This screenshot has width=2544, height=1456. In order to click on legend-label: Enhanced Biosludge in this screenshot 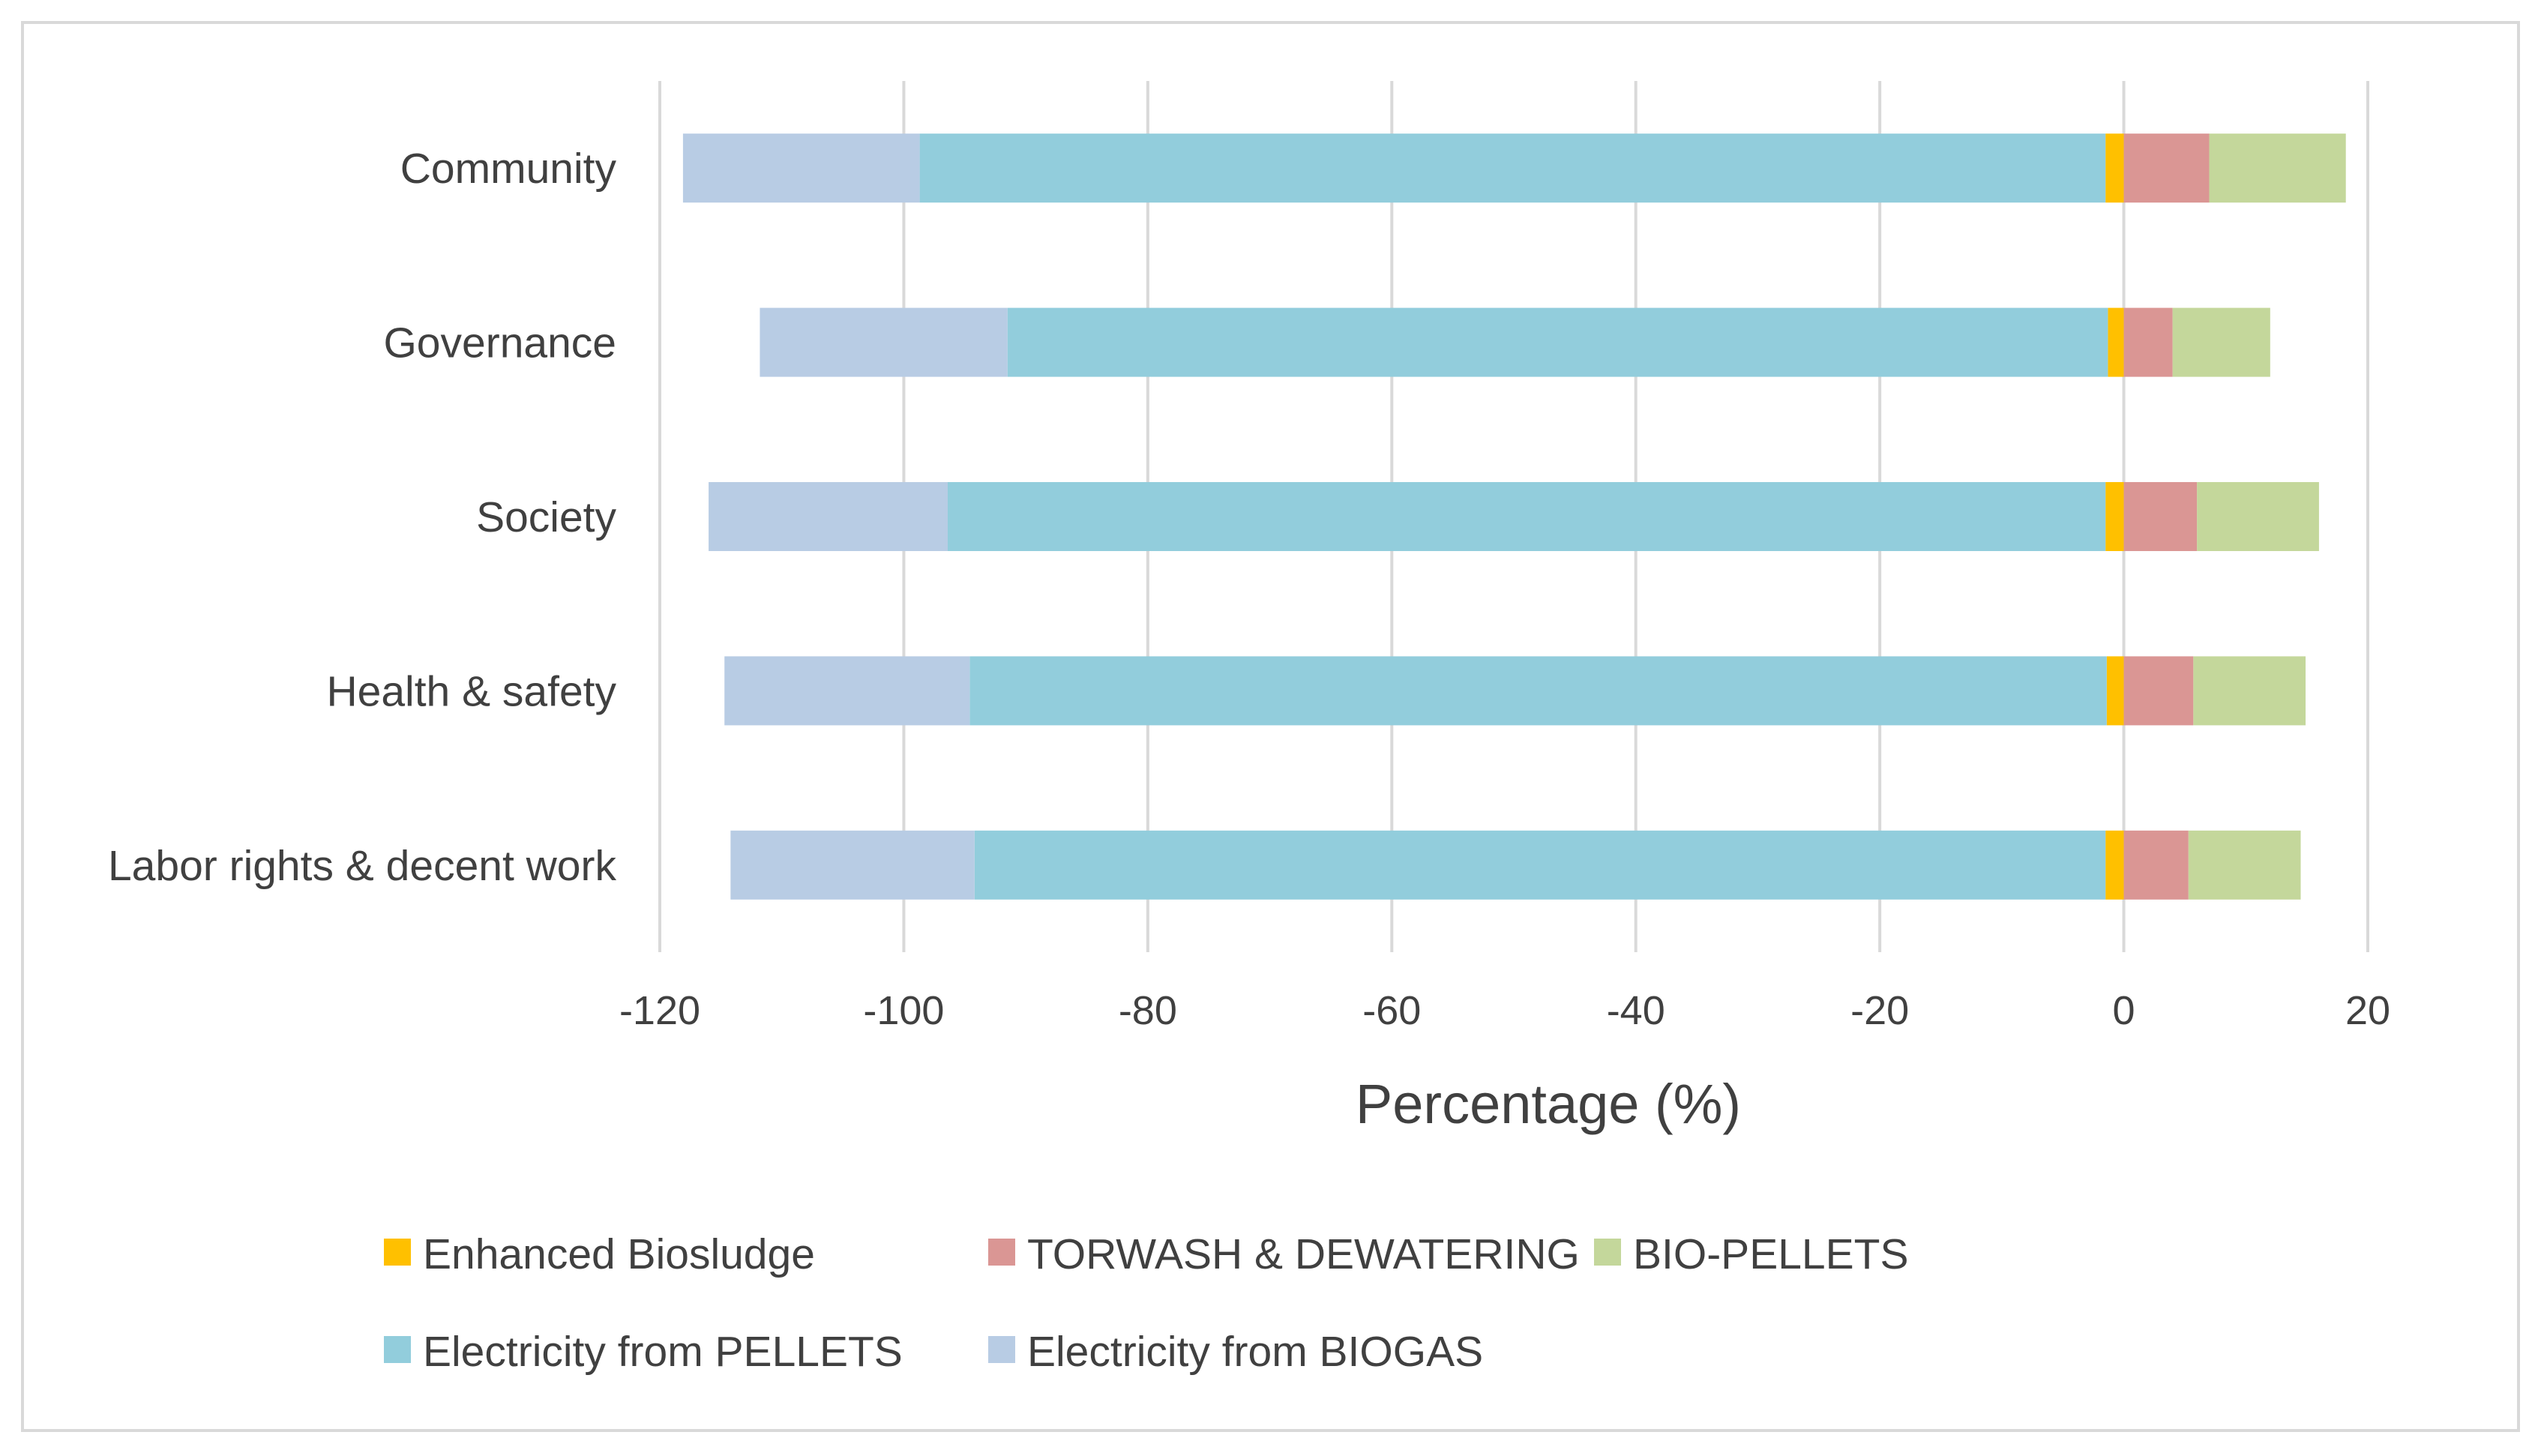, I will do `click(619, 1254)`.